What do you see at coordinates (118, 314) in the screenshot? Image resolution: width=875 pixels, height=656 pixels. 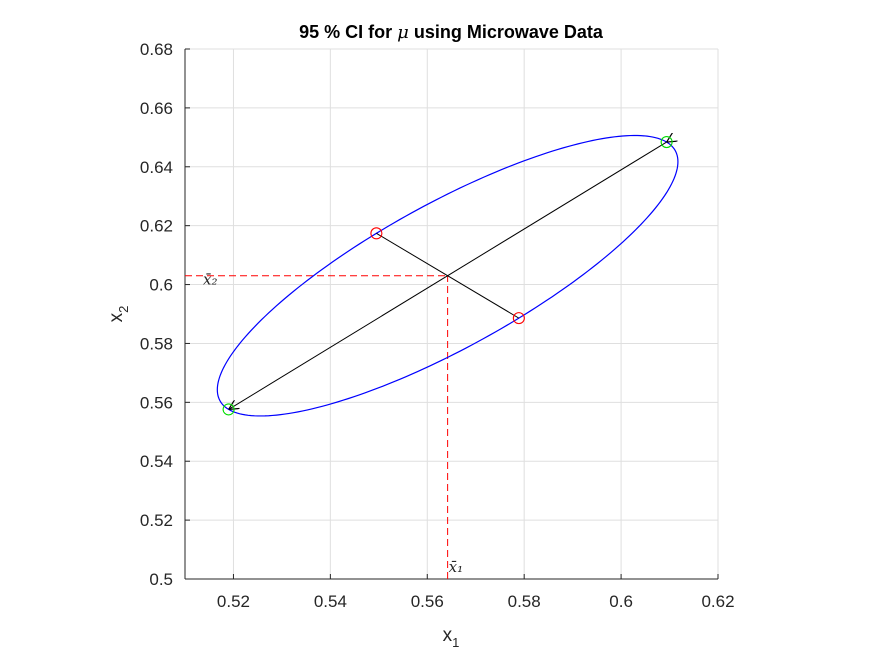 I see `y-axis-label: x2` at bounding box center [118, 314].